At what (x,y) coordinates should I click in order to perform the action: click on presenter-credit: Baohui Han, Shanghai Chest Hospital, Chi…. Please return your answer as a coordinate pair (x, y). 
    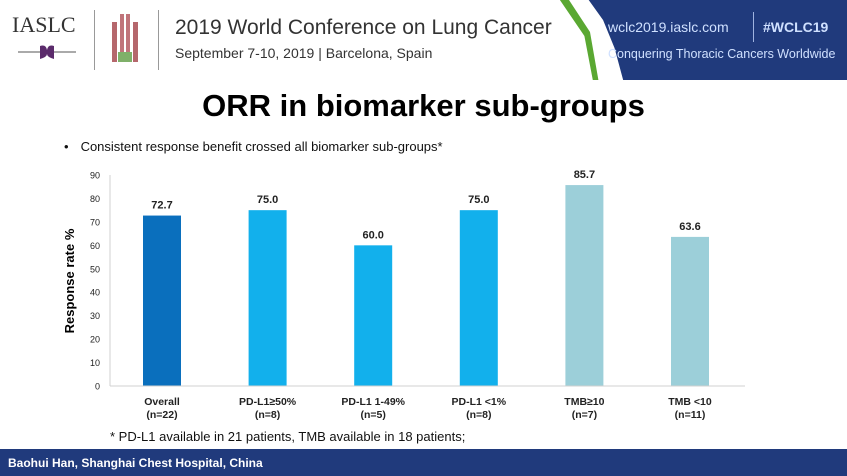
    Looking at the image, I should click on (135, 463).